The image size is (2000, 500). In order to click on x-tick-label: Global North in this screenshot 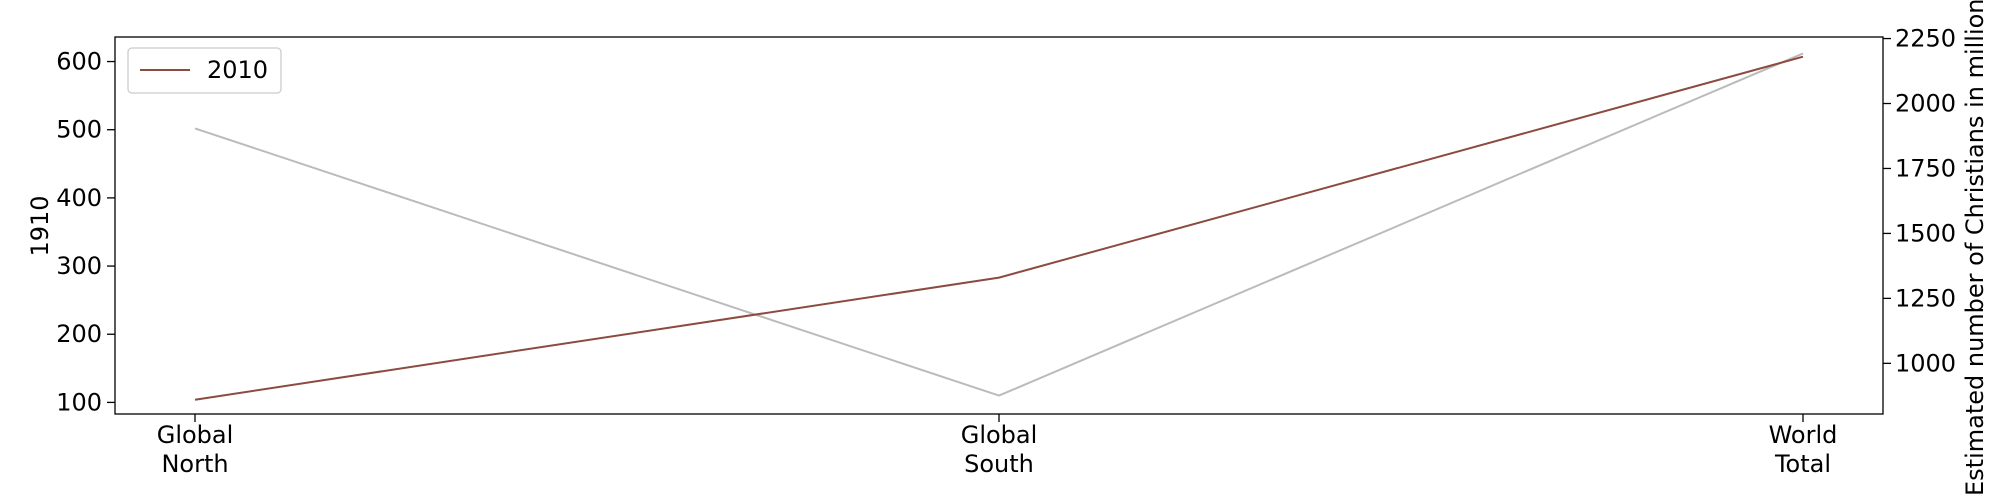, I will do `click(195, 449)`.